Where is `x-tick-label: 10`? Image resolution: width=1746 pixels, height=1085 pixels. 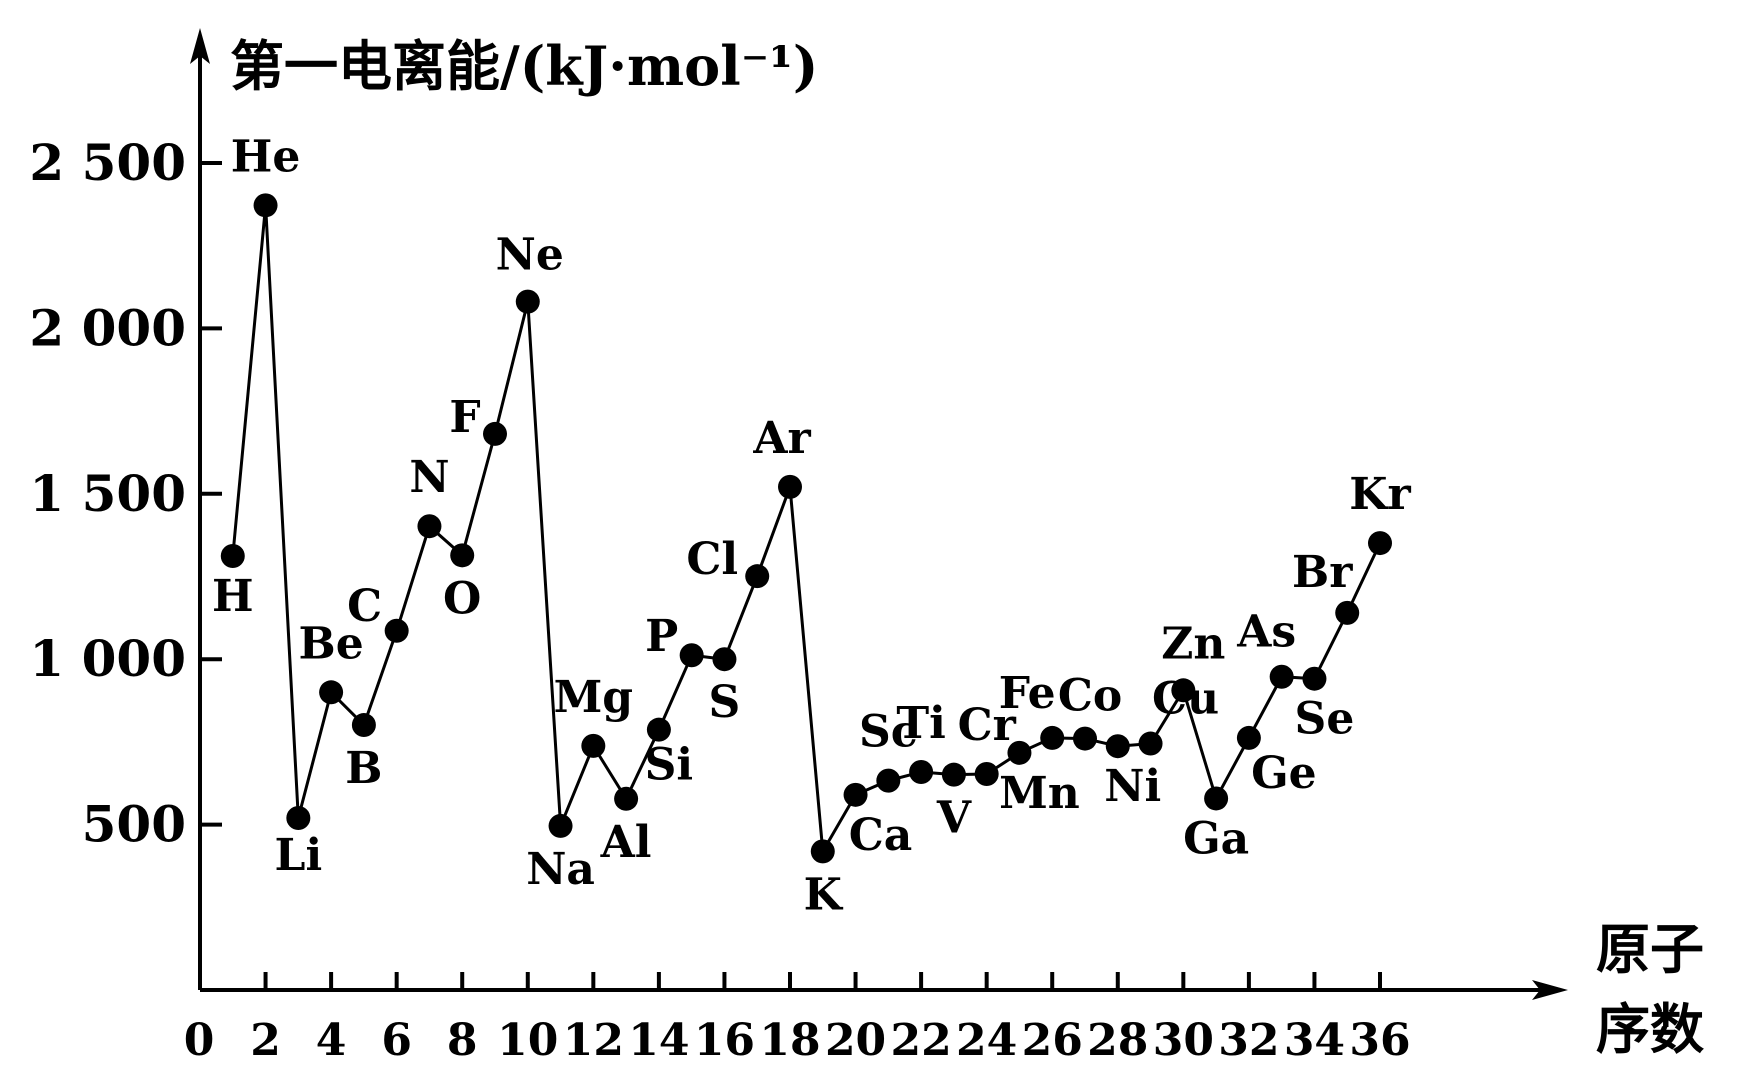
x-tick-label: 10 is located at coordinates (527, 1040).